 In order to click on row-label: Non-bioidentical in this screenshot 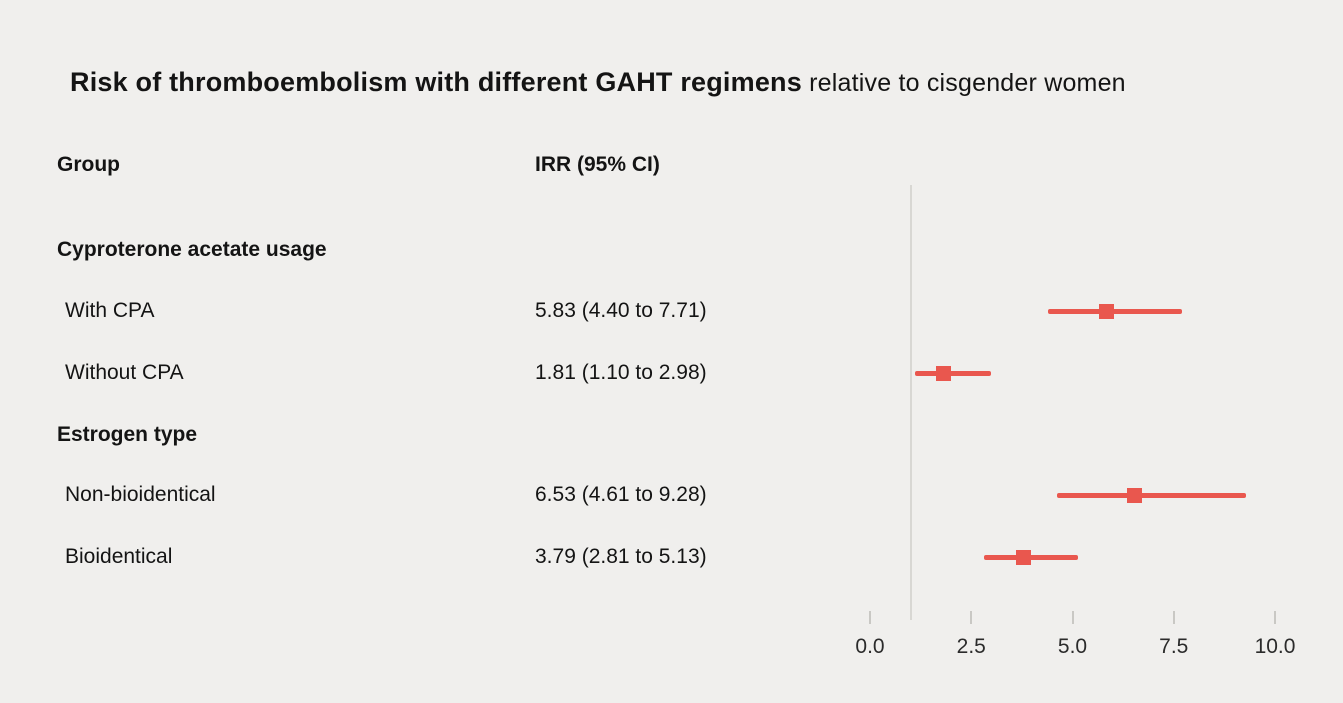, I will do `click(140, 494)`.